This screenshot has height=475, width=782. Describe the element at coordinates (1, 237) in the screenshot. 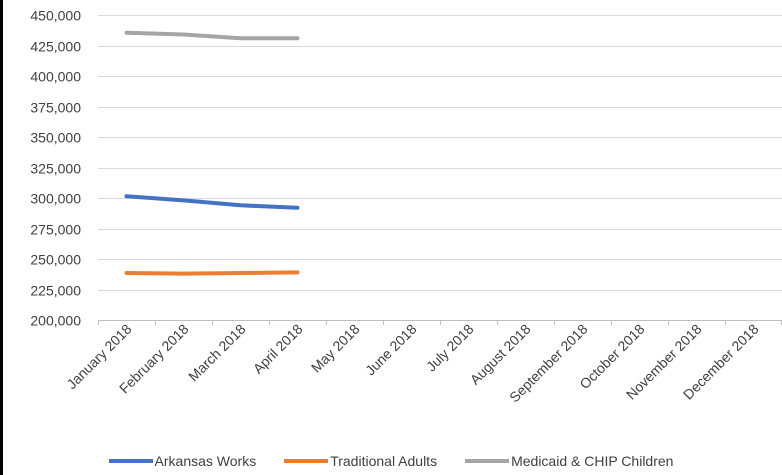

I see `frame-left-border` at that location.